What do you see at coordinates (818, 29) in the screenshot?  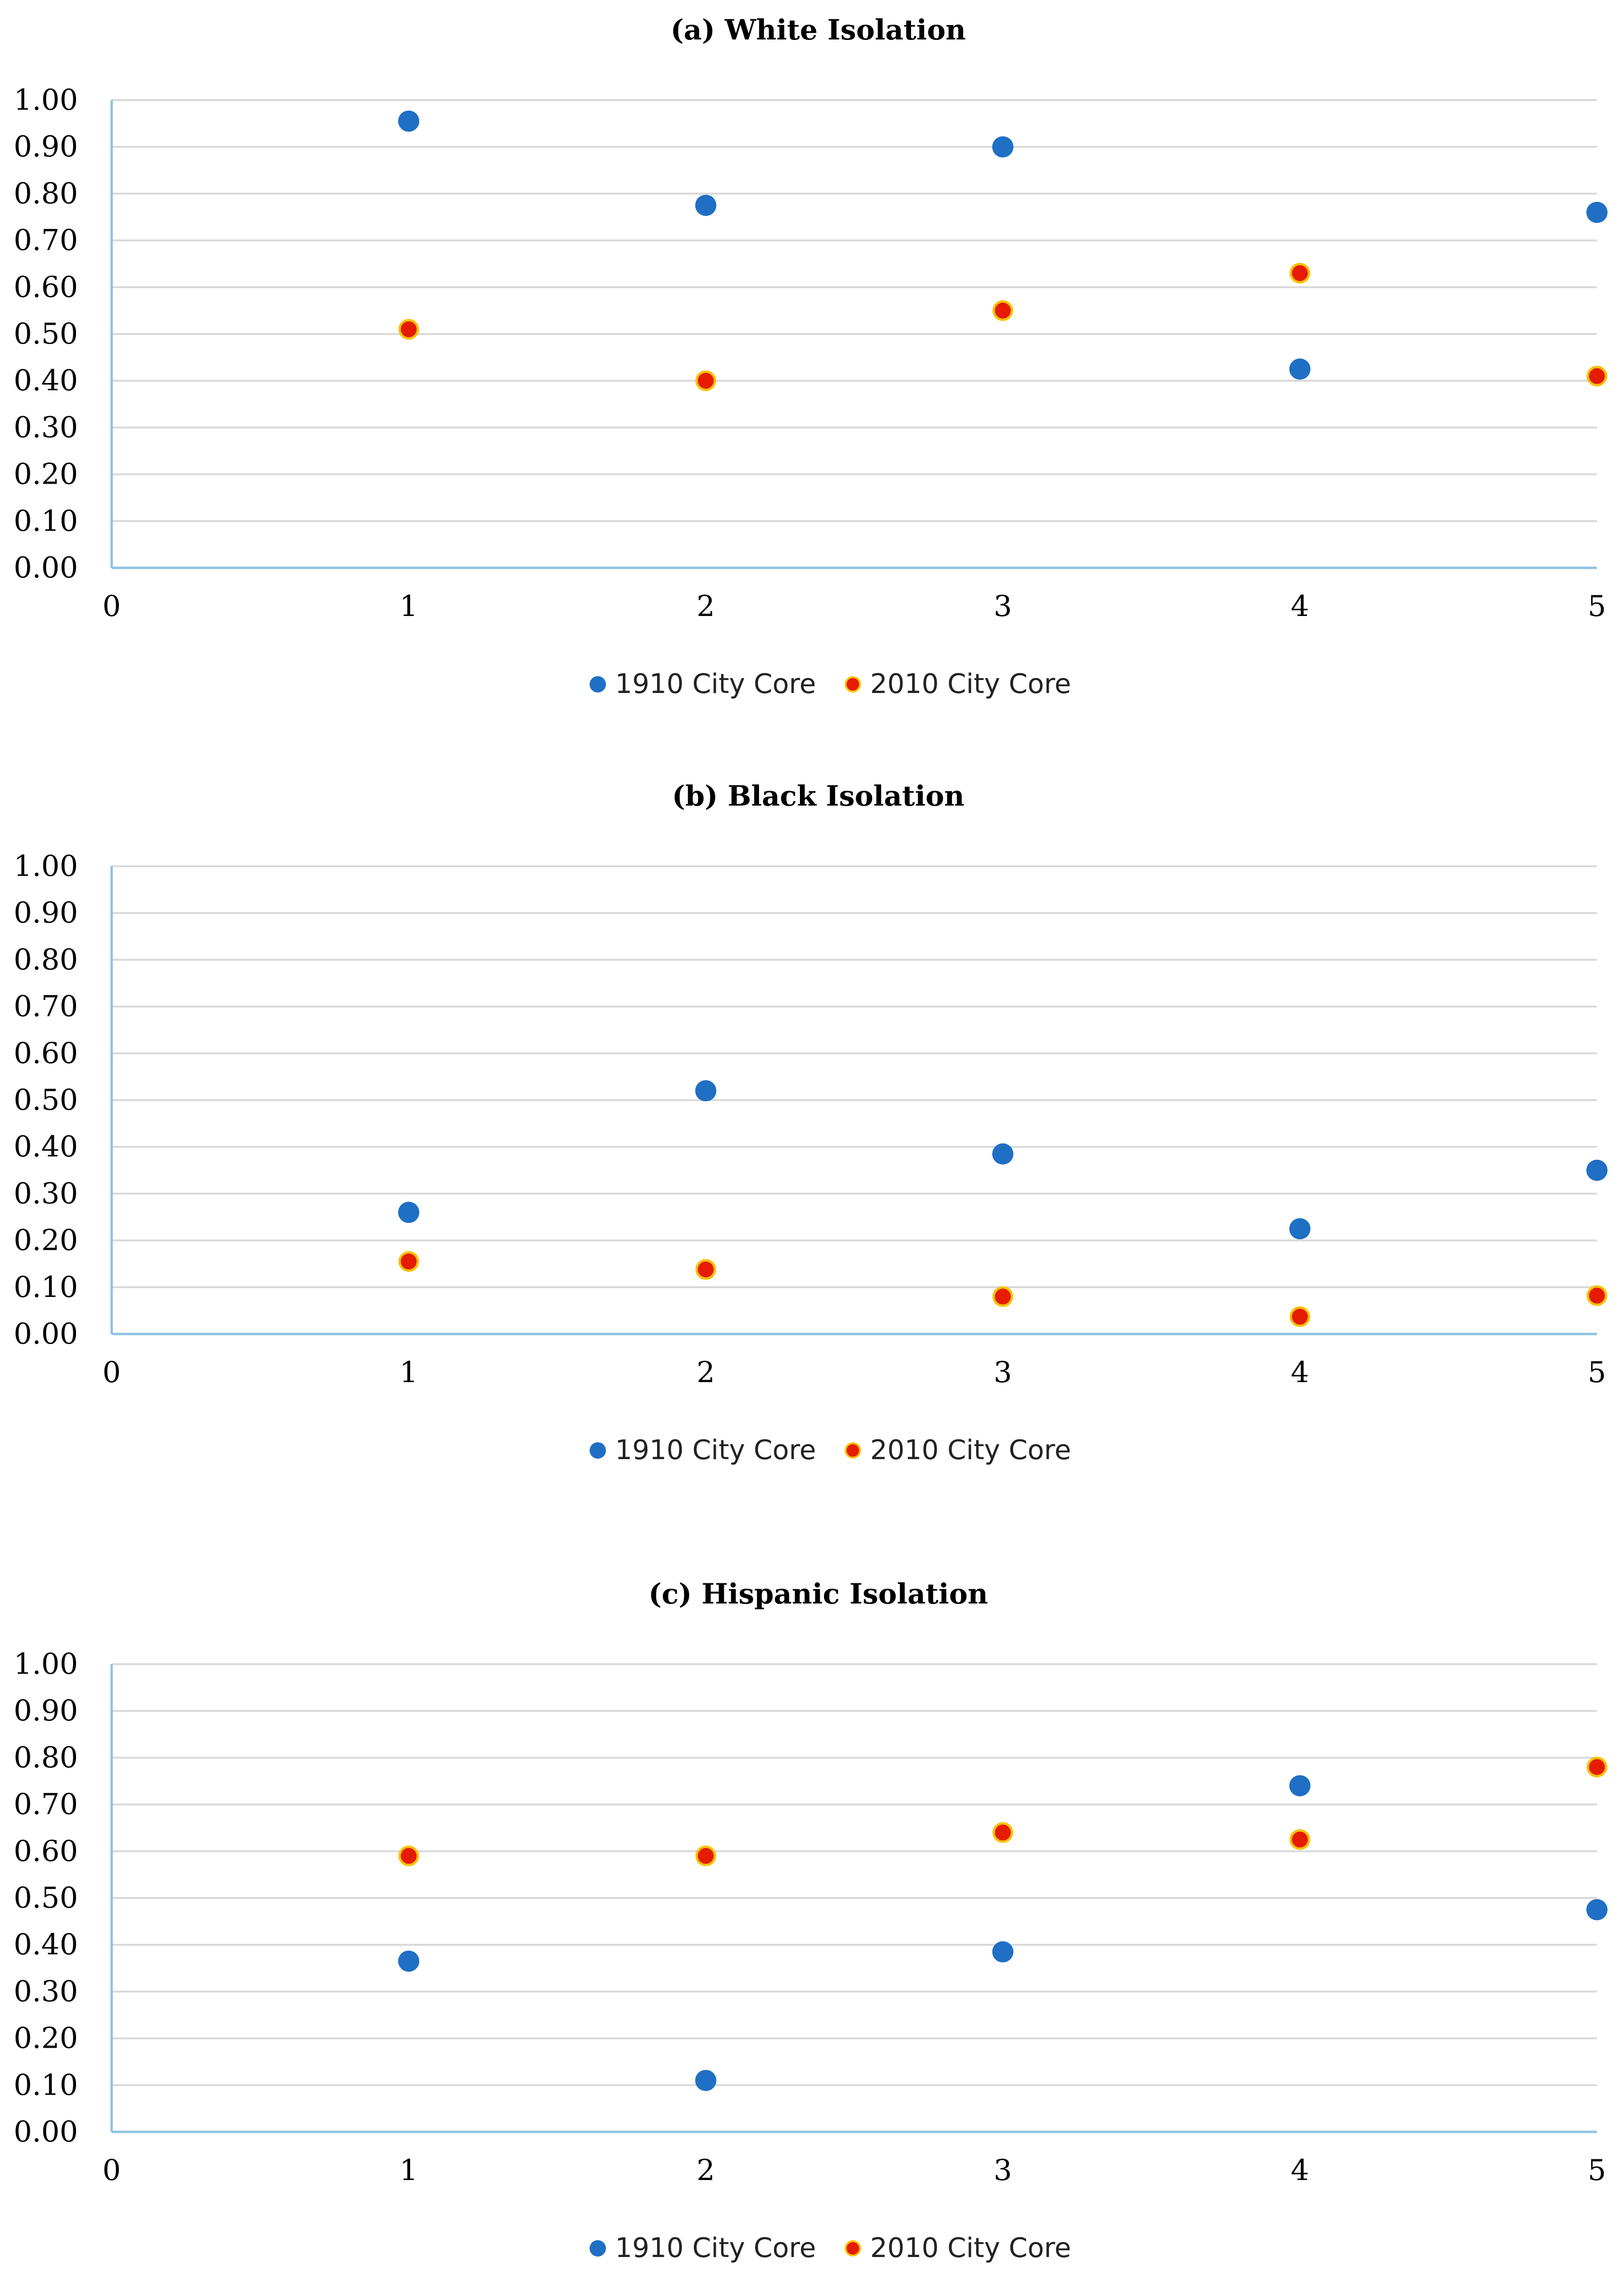 I see `chart-title: (a) White Isolation` at bounding box center [818, 29].